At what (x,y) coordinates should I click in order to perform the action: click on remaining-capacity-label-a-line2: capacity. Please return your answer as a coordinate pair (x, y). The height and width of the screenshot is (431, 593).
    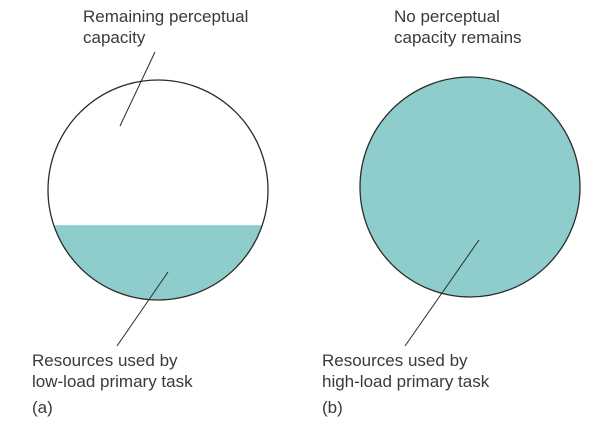
    Looking at the image, I should click on (114, 37).